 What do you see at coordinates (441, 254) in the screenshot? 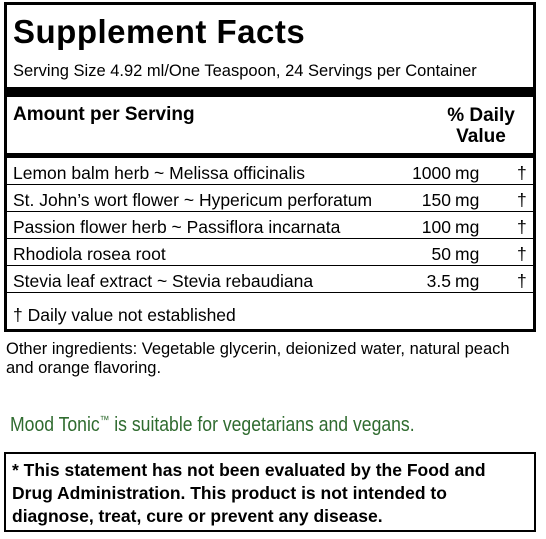
I see `ingredient-amount: 50` at bounding box center [441, 254].